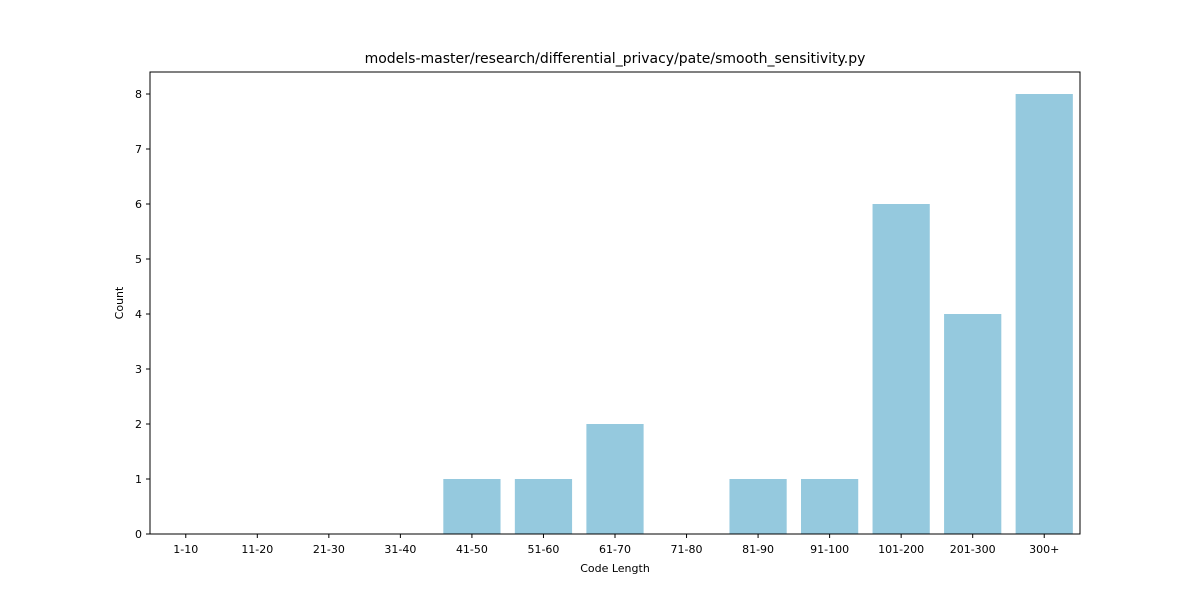 This screenshot has width=1200, height=600. What do you see at coordinates (1044, 549) in the screenshot?
I see `x-tick-label: 300+` at bounding box center [1044, 549].